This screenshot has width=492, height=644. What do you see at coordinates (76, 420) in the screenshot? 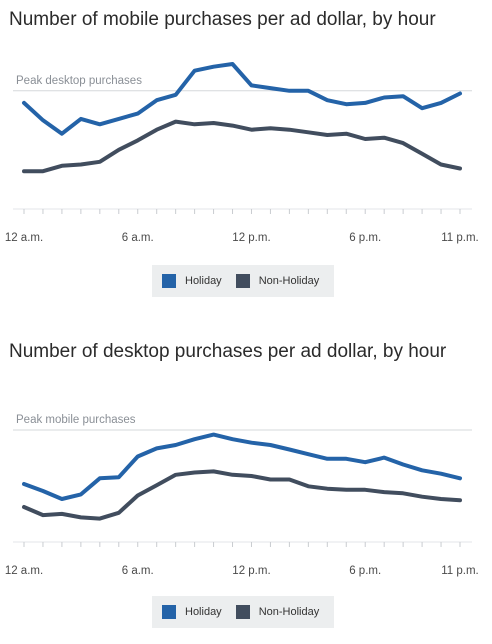
I see `reference-line-label: Peak mobile purchases` at bounding box center [76, 420].